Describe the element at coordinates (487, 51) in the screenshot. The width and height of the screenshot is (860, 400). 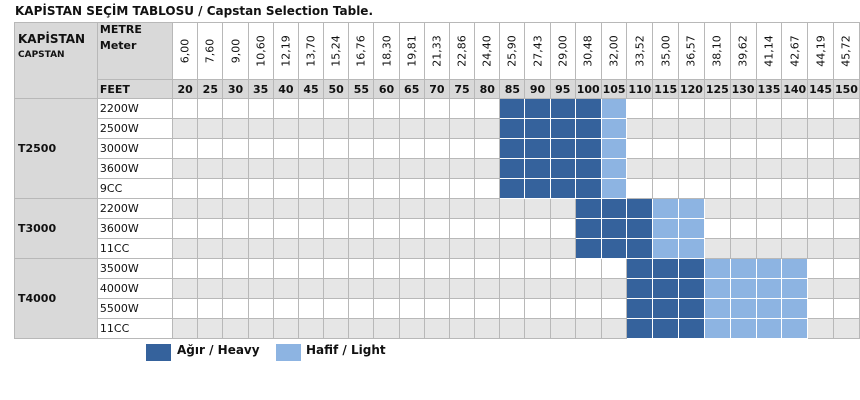
I see `meter-header-cell: 24,40` at that location.